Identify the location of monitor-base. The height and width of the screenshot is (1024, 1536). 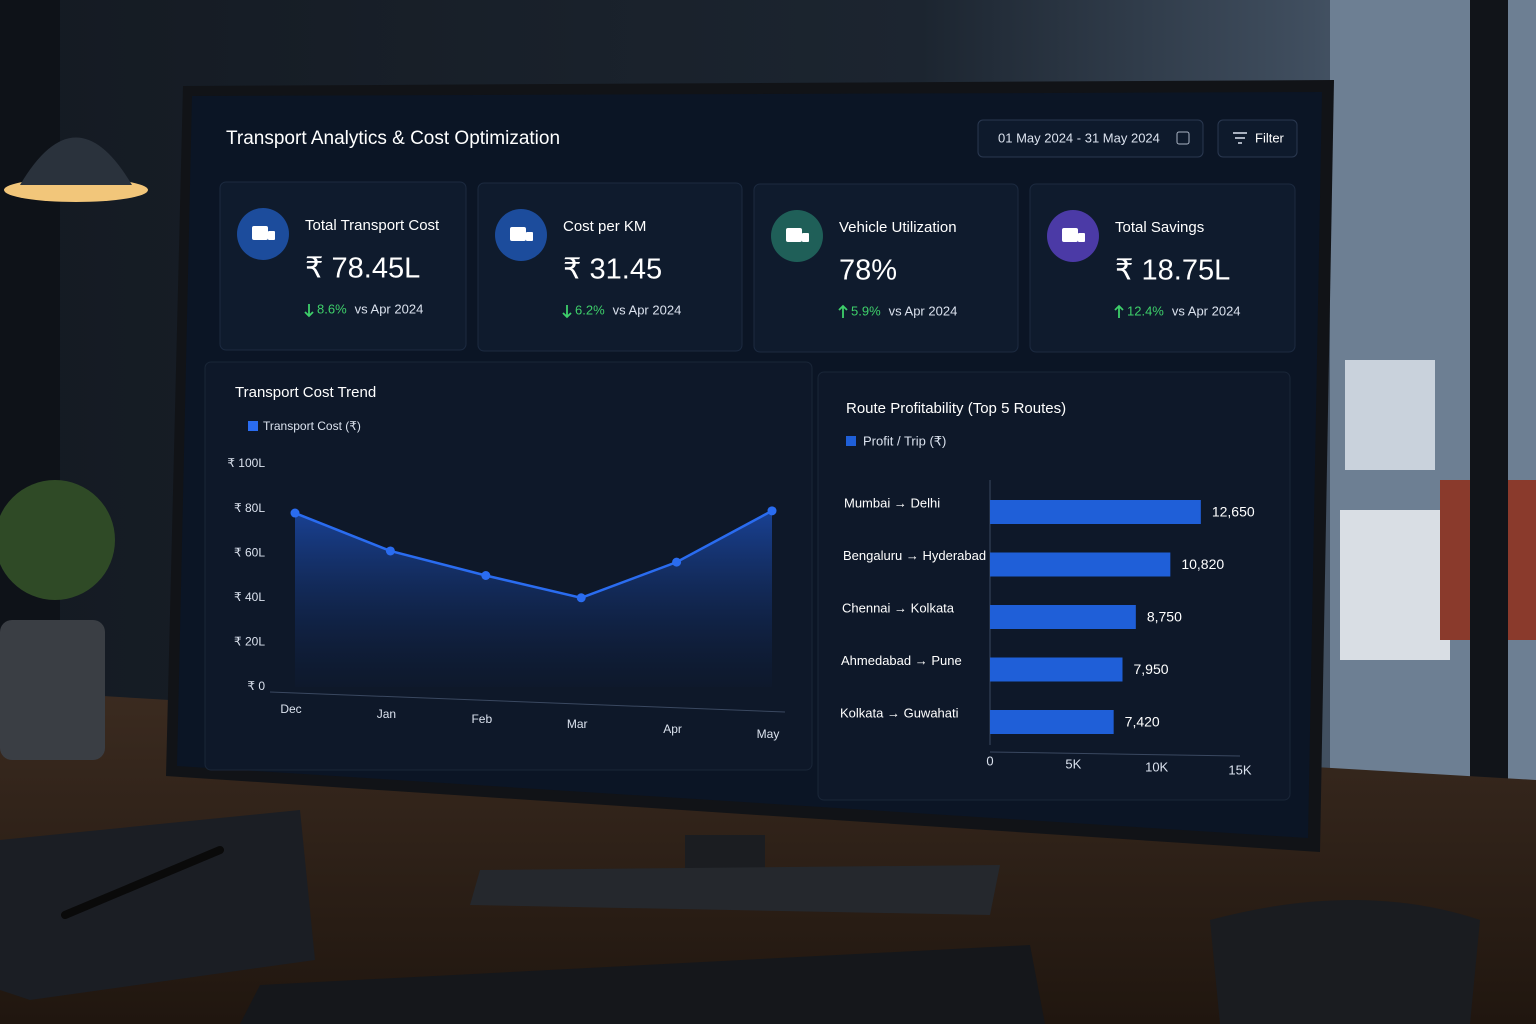
(735, 890).